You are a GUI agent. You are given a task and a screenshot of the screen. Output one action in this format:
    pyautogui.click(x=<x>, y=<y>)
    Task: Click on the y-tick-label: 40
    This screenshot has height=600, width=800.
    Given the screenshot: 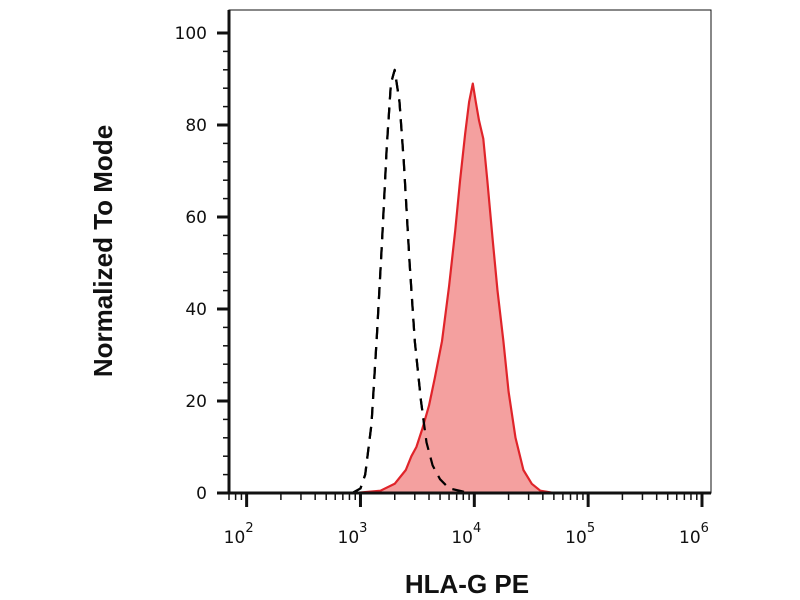 What is the action you would take?
    pyautogui.click(x=196, y=310)
    